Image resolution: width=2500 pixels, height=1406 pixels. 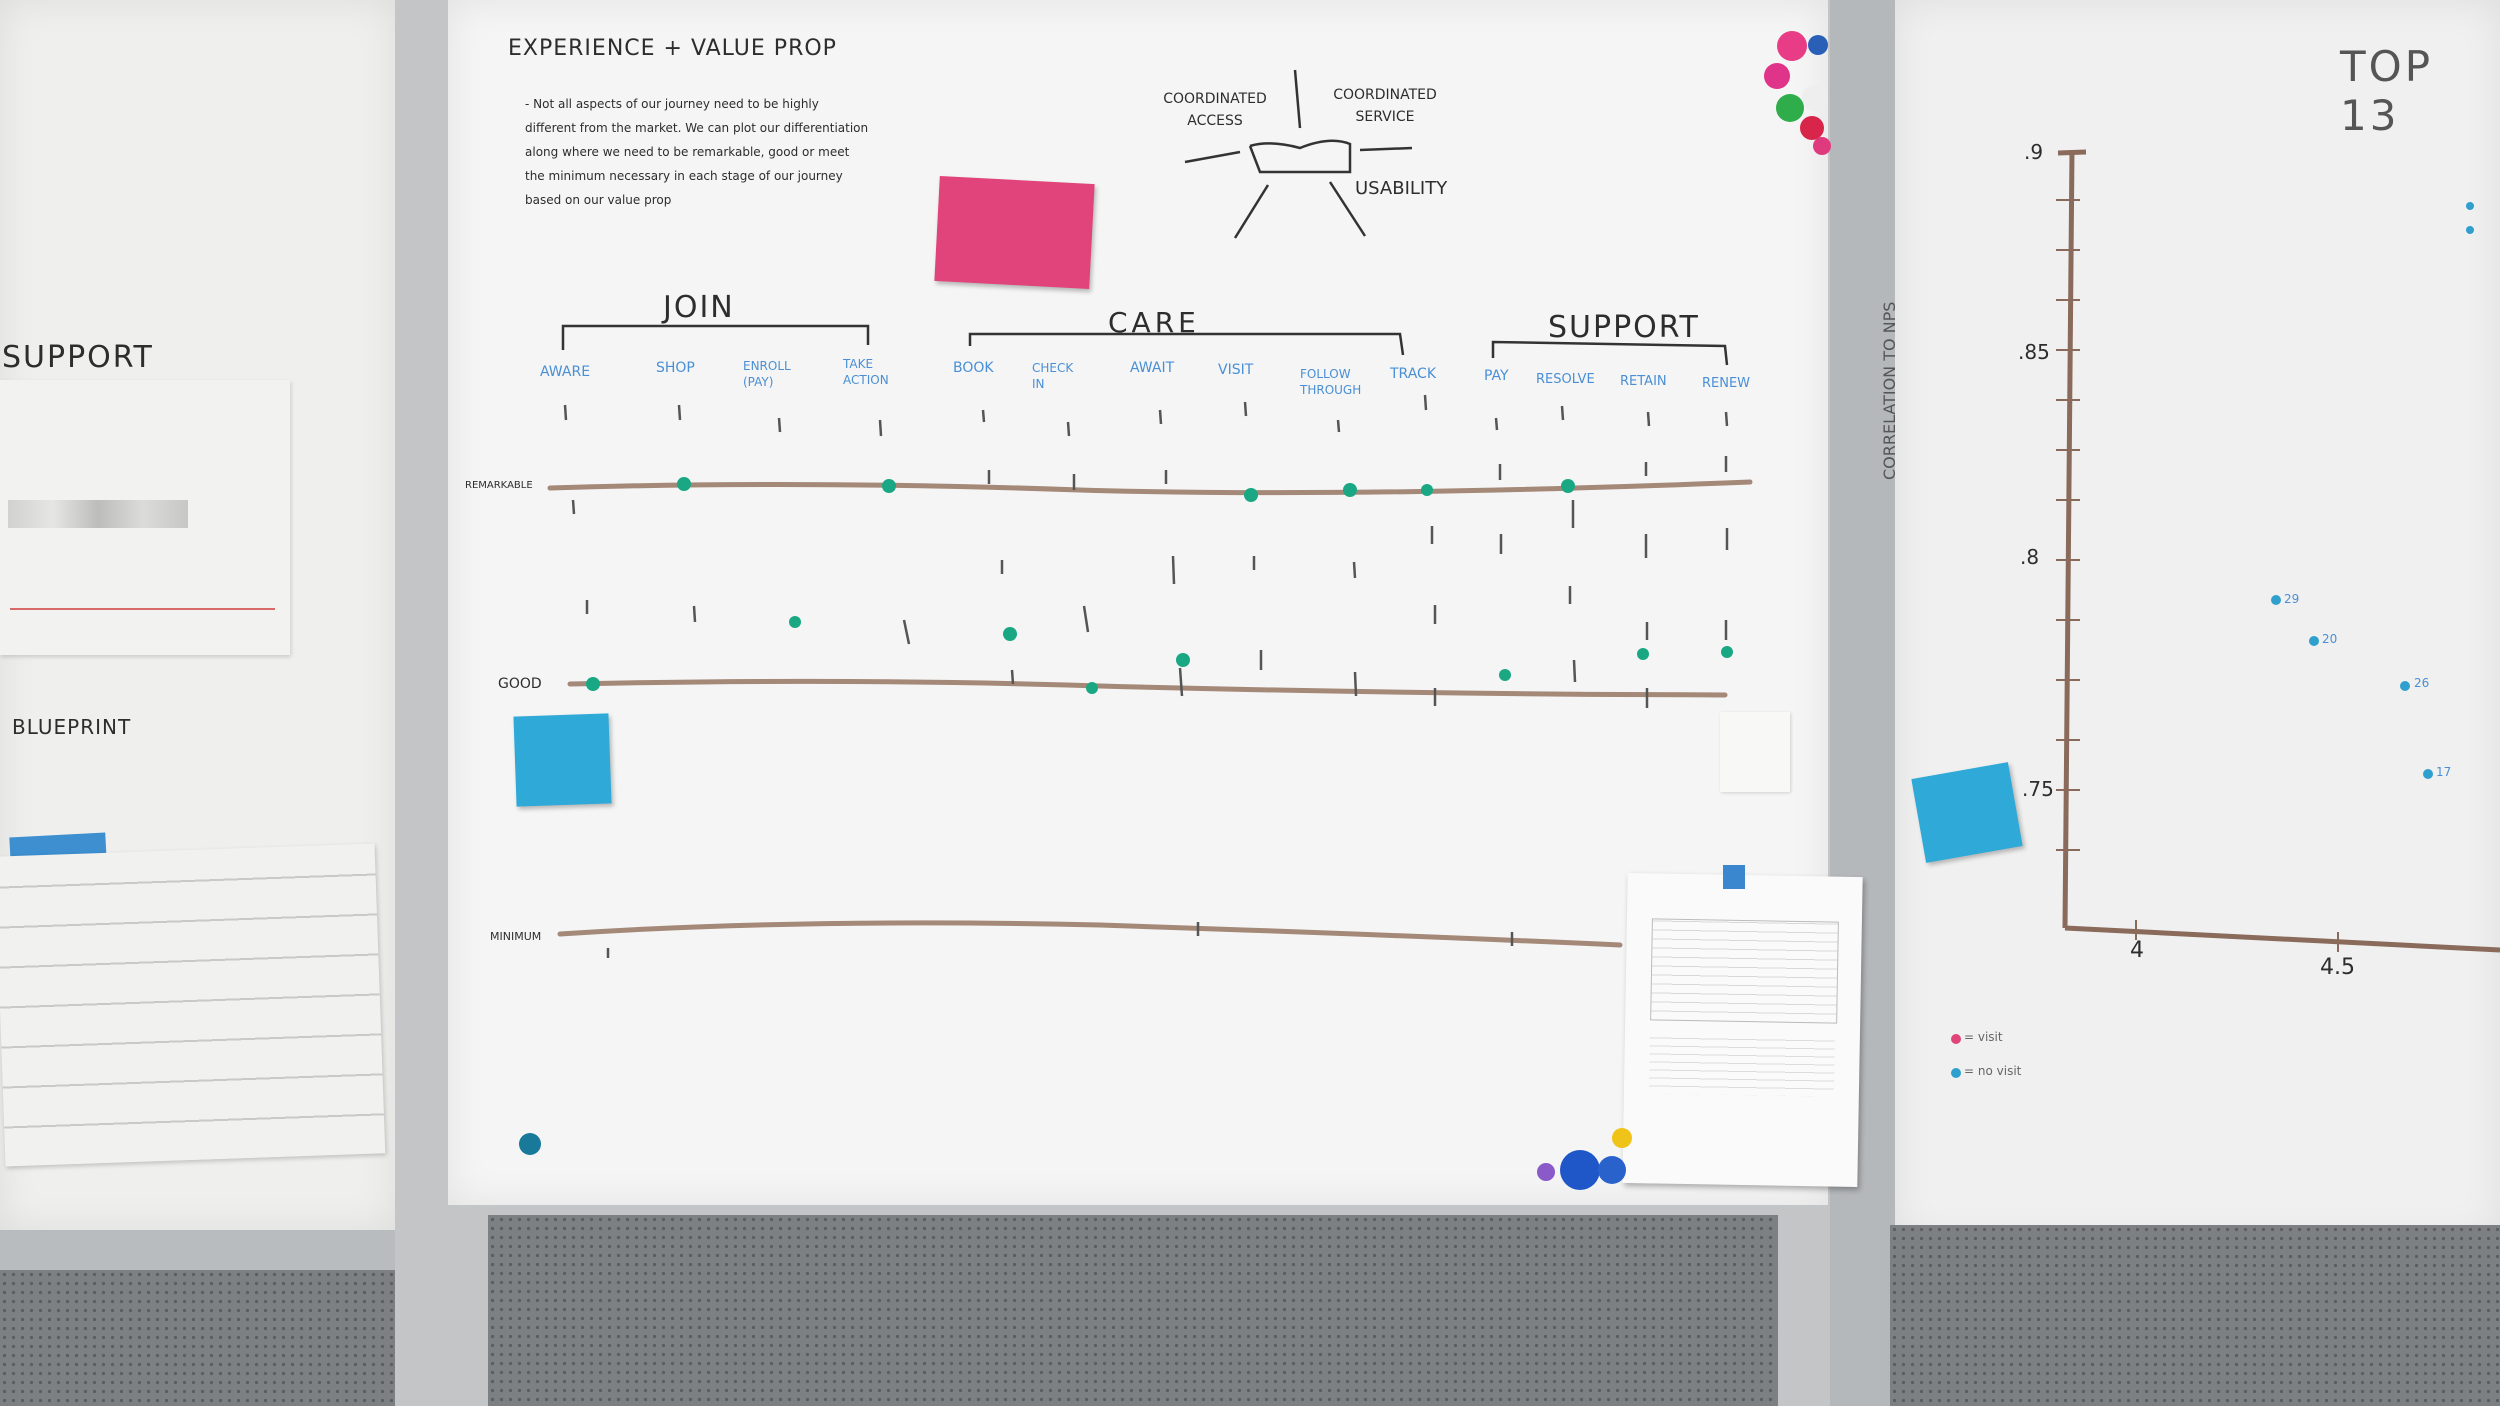 What do you see at coordinates (2072, 152) in the screenshot?
I see `right-y-cap` at bounding box center [2072, 152].